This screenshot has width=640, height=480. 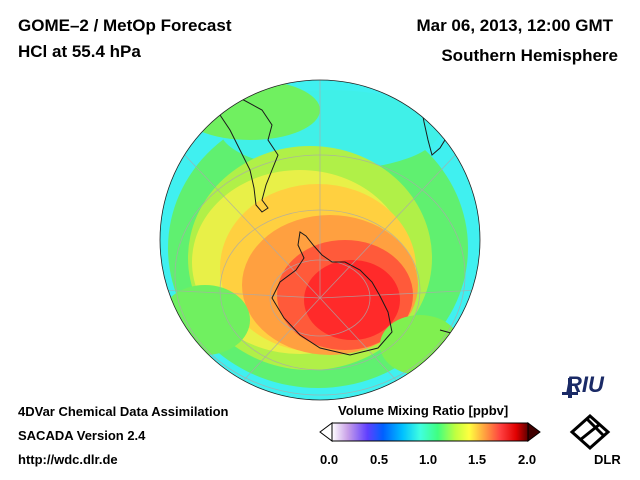 What do you see at coordinates (423, 410) in the screenshot?
I see `colorbar-title: Volume Mixing Ratio [ppbv]` at bounding box center [423, 410].